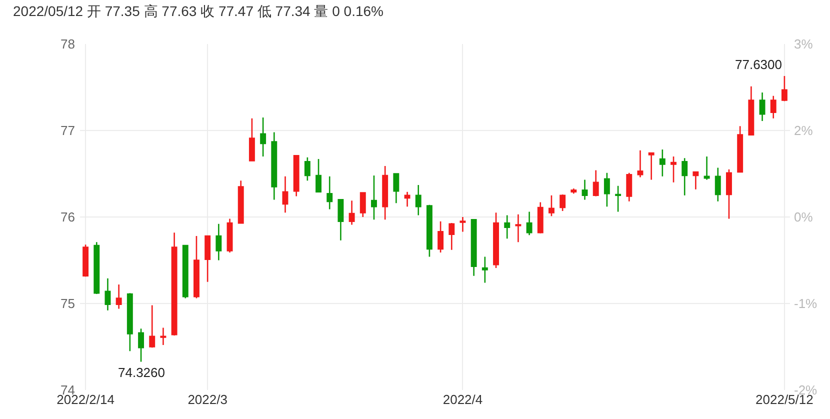  What do you see at coordinates (758, 64) in the screenshot?
I see `annotation: 77.6300` at bounding box center [758, 64].